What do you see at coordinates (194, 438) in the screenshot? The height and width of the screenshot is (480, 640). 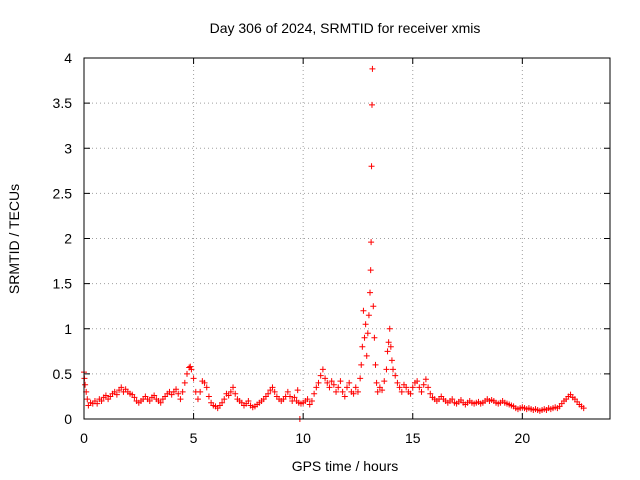 I see `x-tick-label: 5` at bounding box center [194, 438].